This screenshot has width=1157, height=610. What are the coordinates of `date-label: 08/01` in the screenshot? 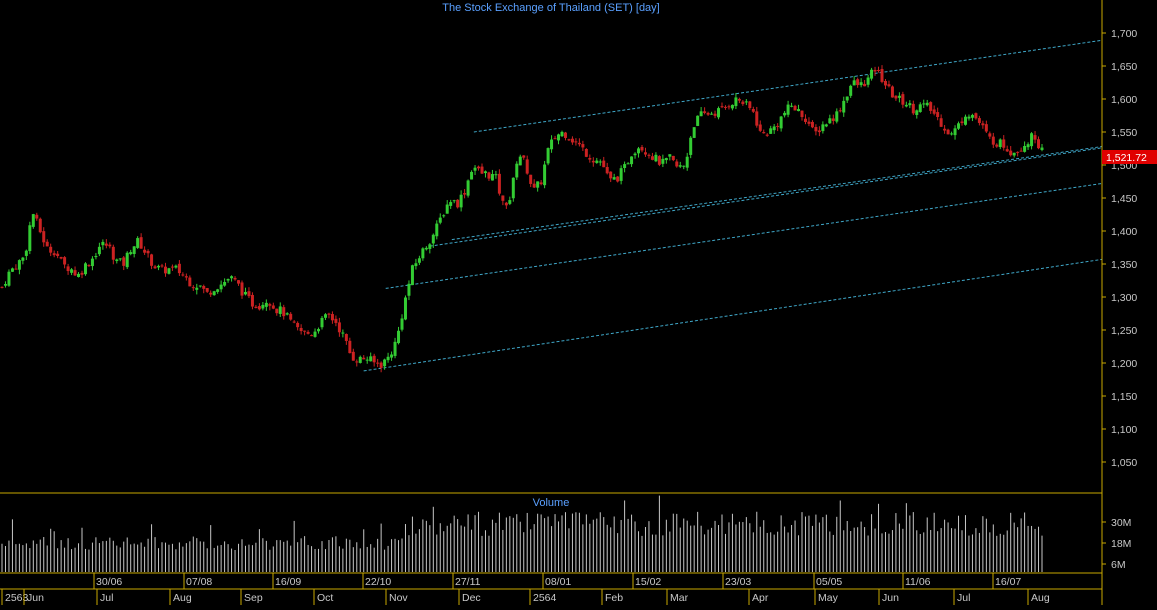 It's located at (558, 582).